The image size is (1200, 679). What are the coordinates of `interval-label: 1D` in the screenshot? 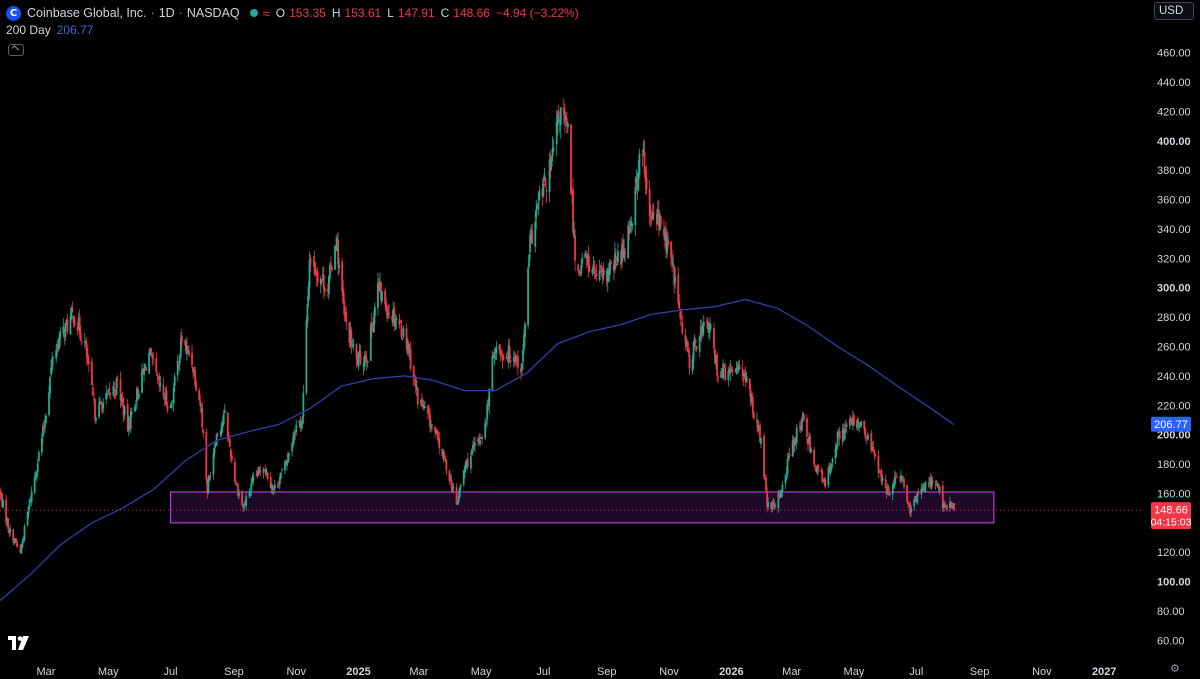 It's located at (166, 13).